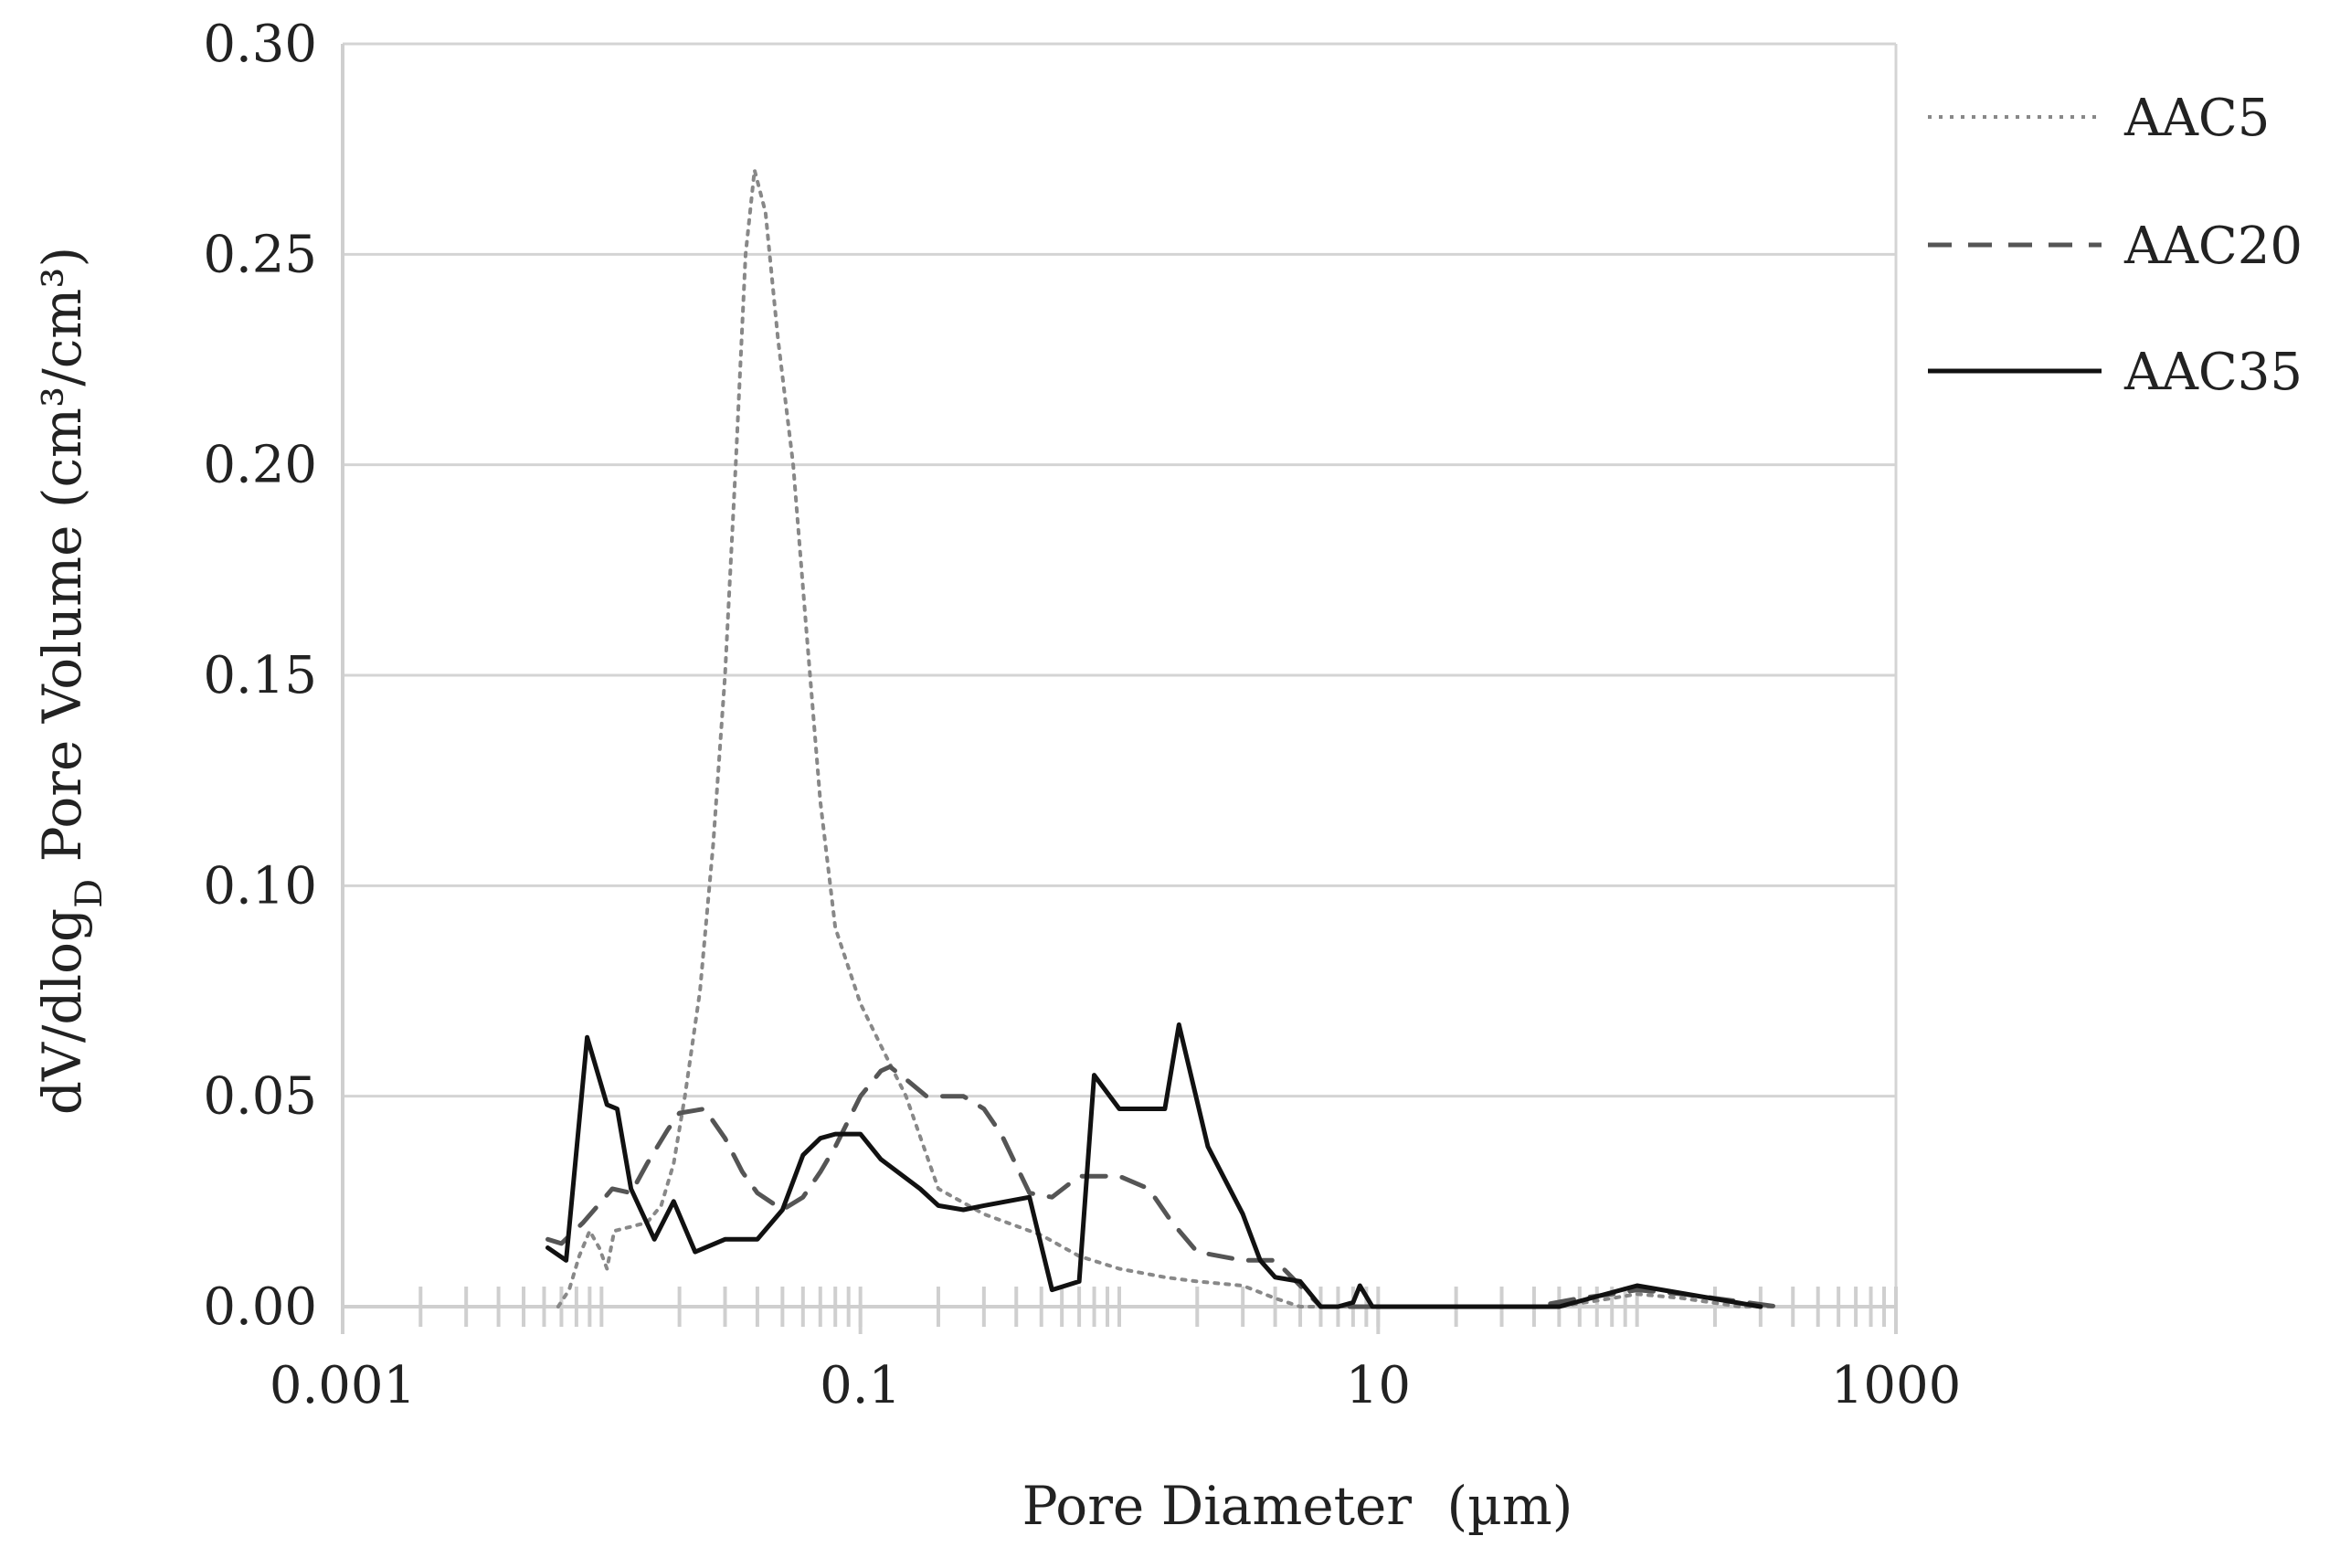 Image resolution: width=2340 pixels, height=1568 pixels. I want to click on x-axis-title-unit: (µm), so click(1509, 1506).